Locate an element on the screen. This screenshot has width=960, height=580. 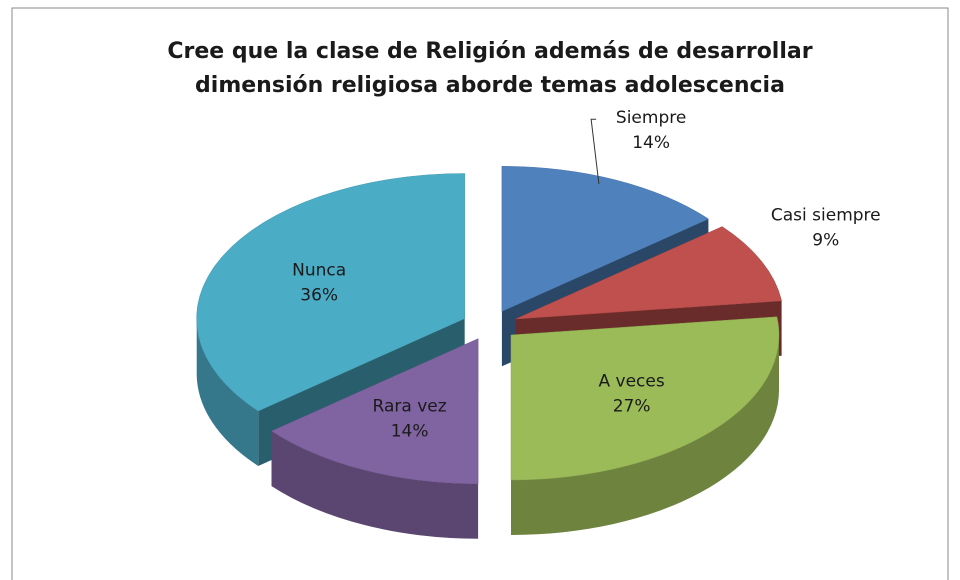
slice-label: Nunca is located at coordinates (319, 271).